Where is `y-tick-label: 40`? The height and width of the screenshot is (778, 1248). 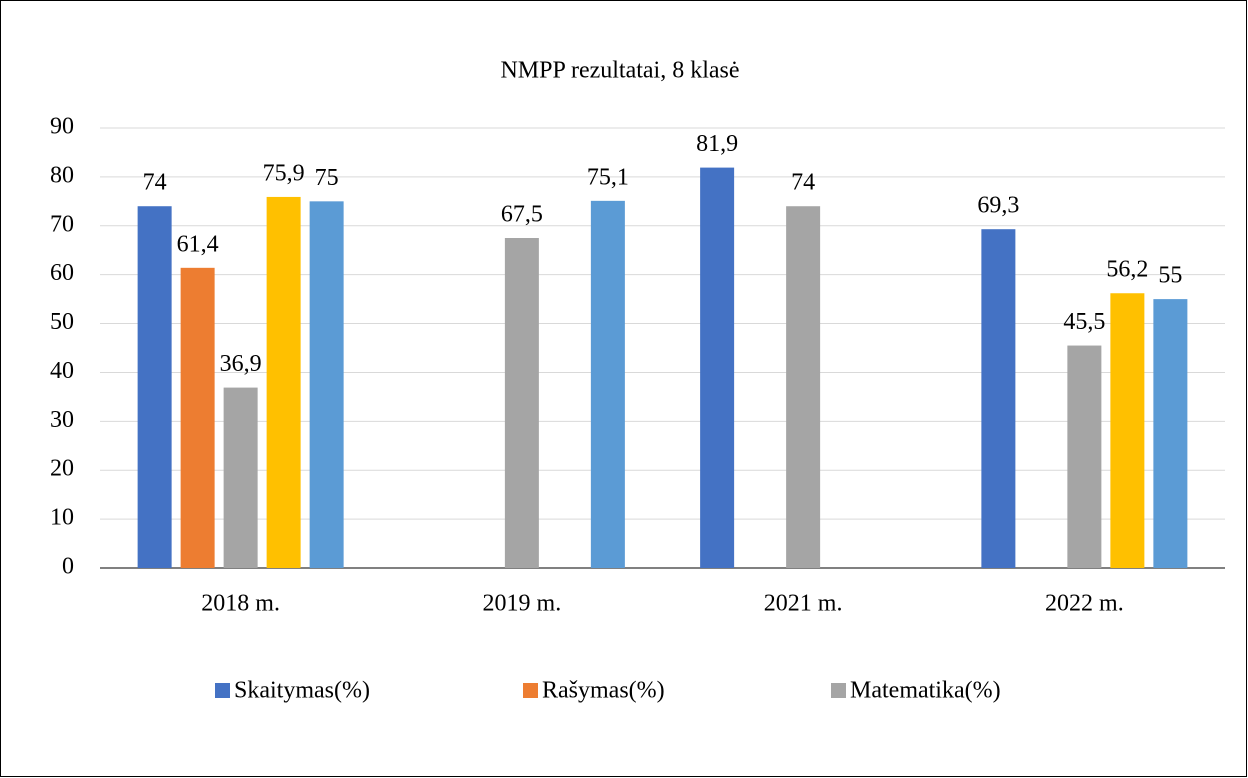 y-tick-label: 40 is located at coordinates (62, 371).